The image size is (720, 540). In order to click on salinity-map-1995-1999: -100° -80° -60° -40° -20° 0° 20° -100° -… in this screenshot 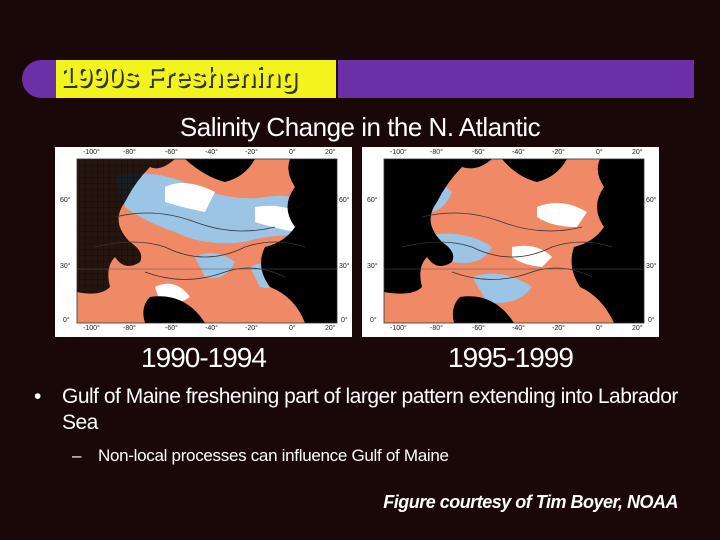, I will do `click(510, 242)`.